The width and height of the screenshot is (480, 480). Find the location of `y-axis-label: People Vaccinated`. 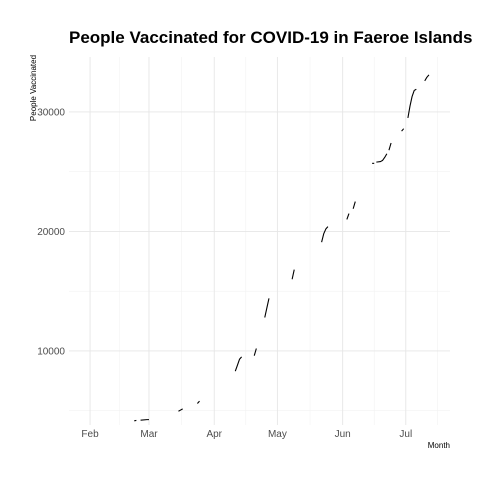

y-axis-label: People Vaccinated is located at coordinates (33, 88).